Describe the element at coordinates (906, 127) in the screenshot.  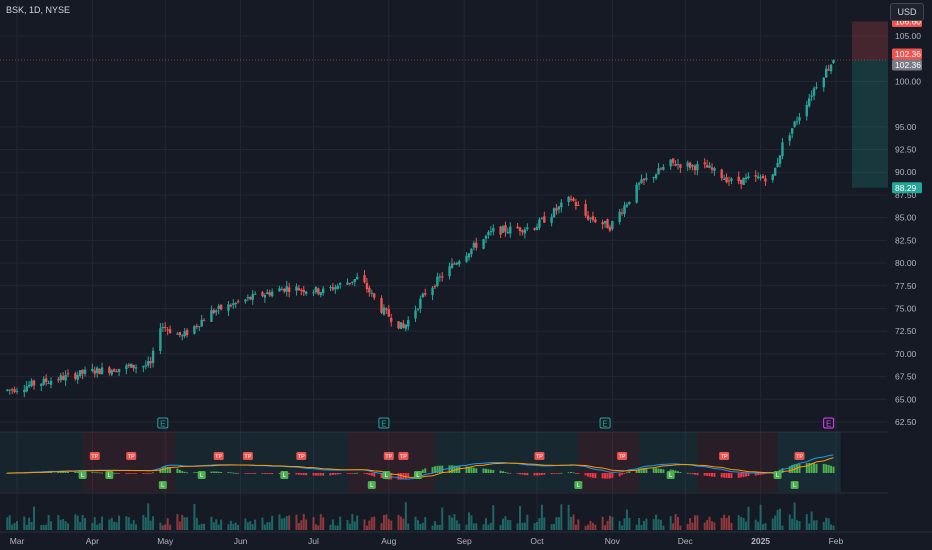
I see `price-tick-label: 95.00` at that location.